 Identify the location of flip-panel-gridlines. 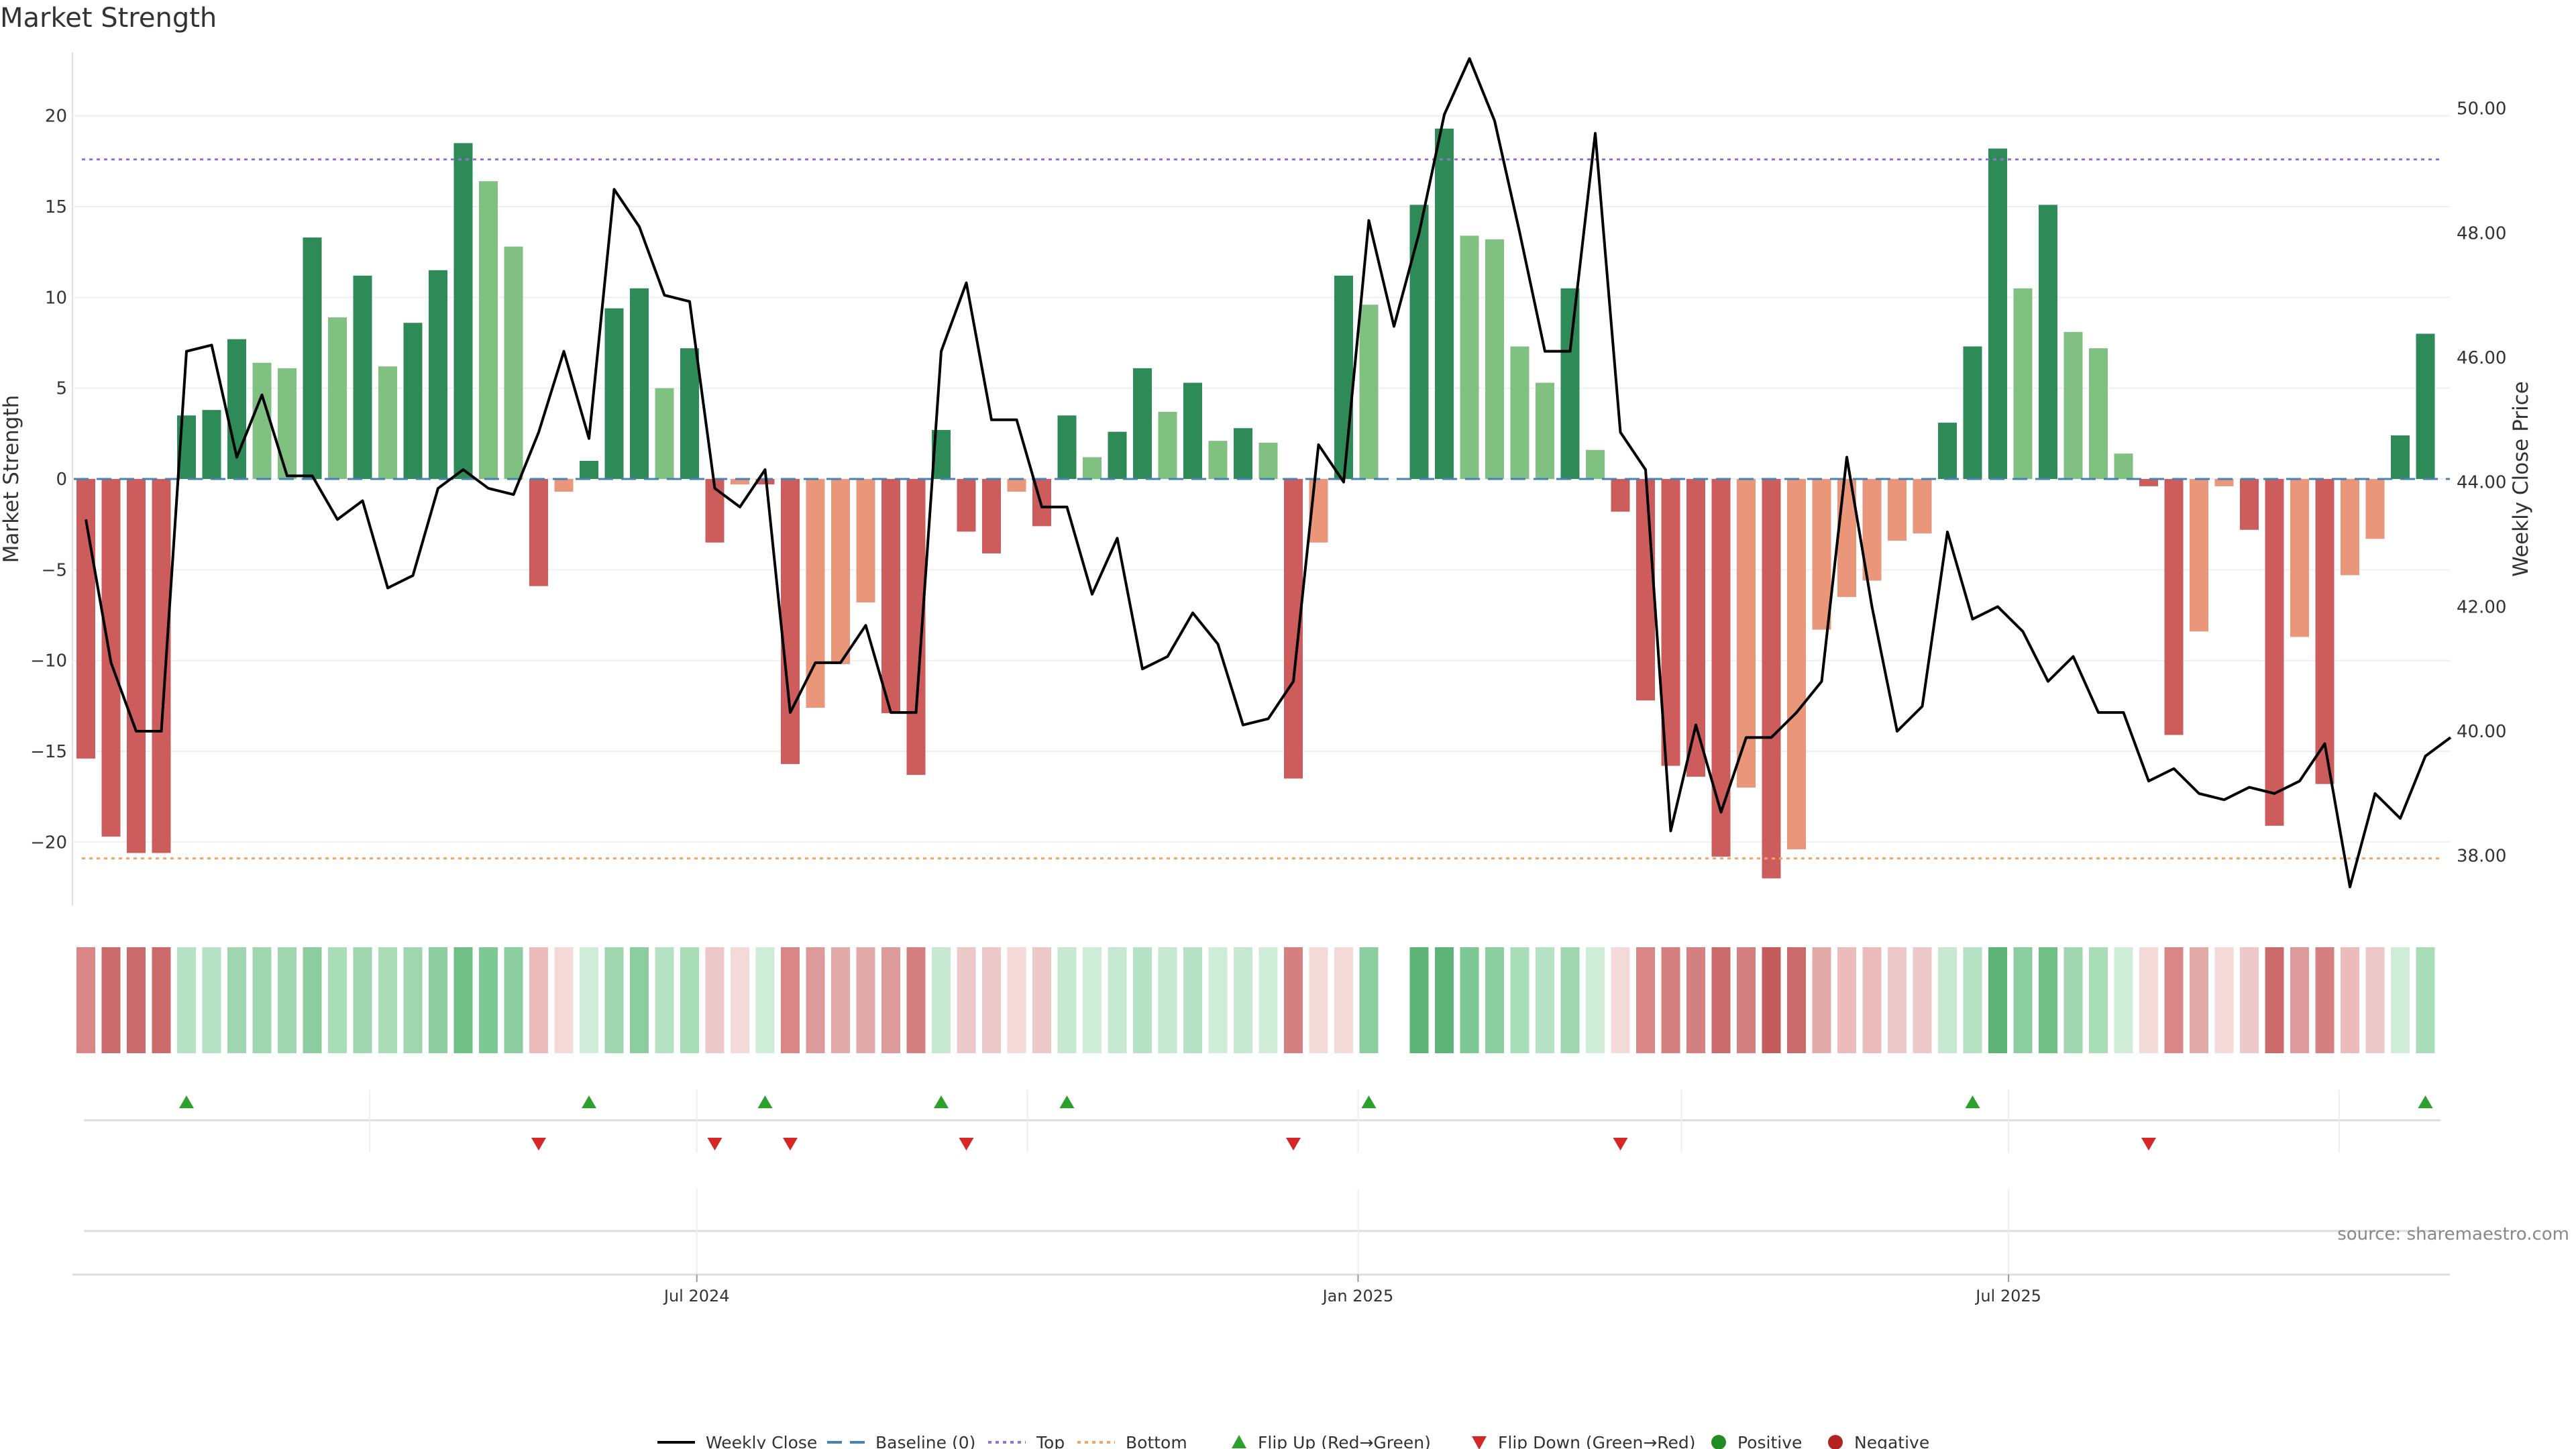
(1354, 1121).